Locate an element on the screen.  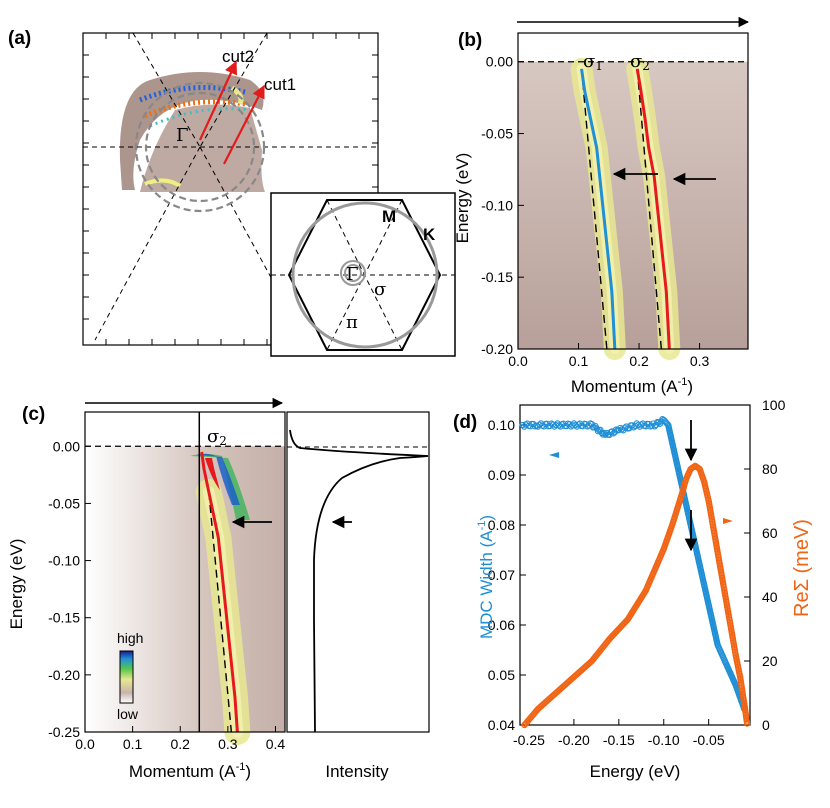
intensity-panel: Intensity is located at coordinates (358, 596).